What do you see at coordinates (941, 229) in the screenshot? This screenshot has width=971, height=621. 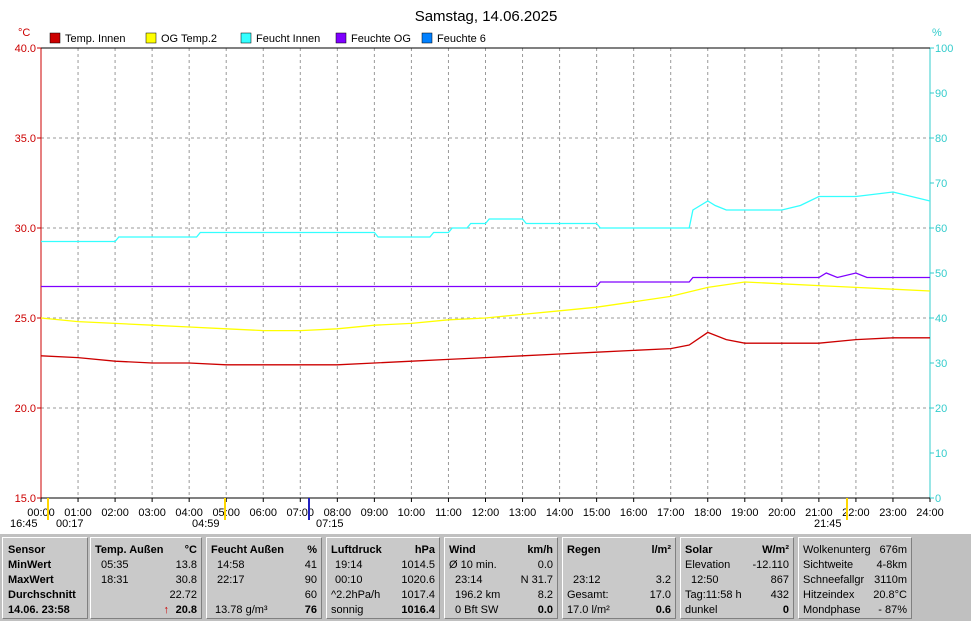 I see `y-right-tick-label: 60` at bounding box center [941, 229].